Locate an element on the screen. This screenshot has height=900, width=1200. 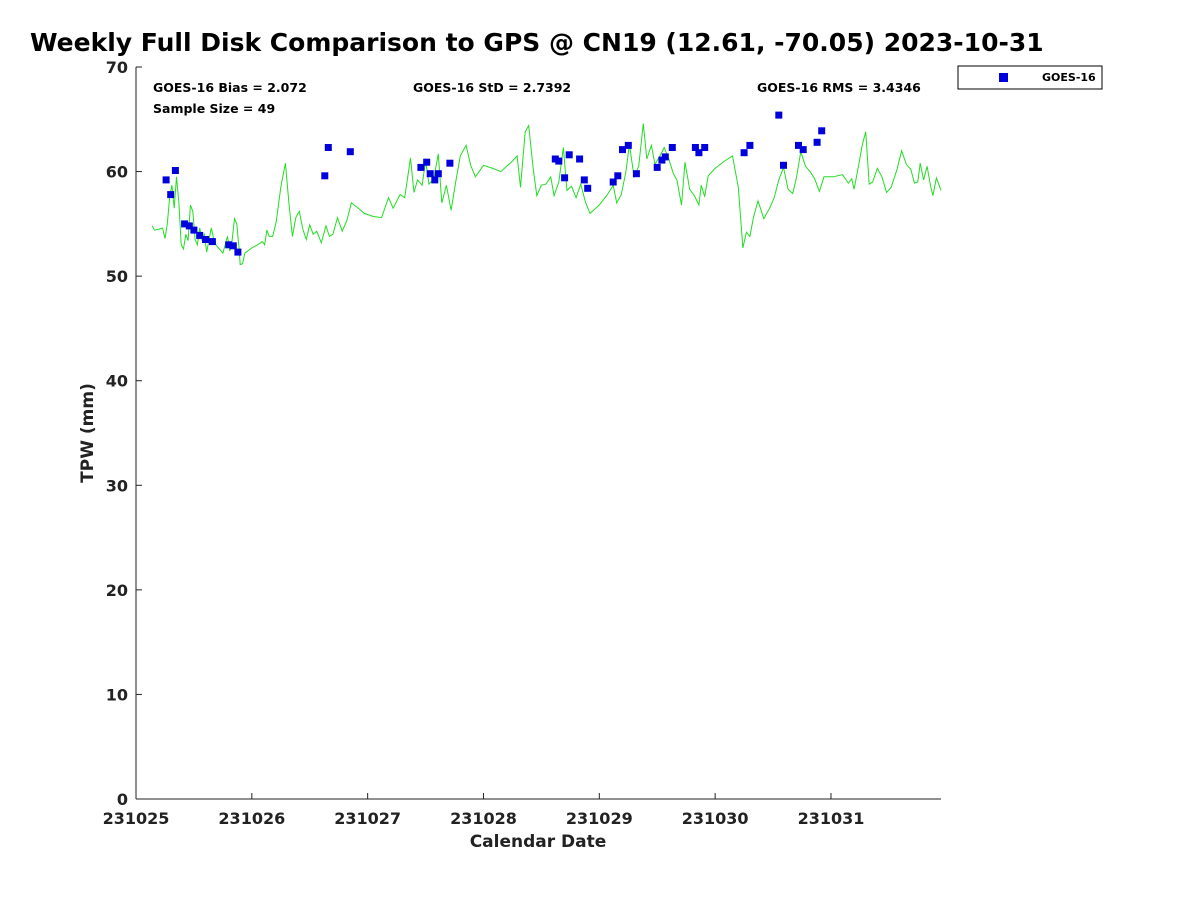
gps-series is located at coordinates (546, 194).